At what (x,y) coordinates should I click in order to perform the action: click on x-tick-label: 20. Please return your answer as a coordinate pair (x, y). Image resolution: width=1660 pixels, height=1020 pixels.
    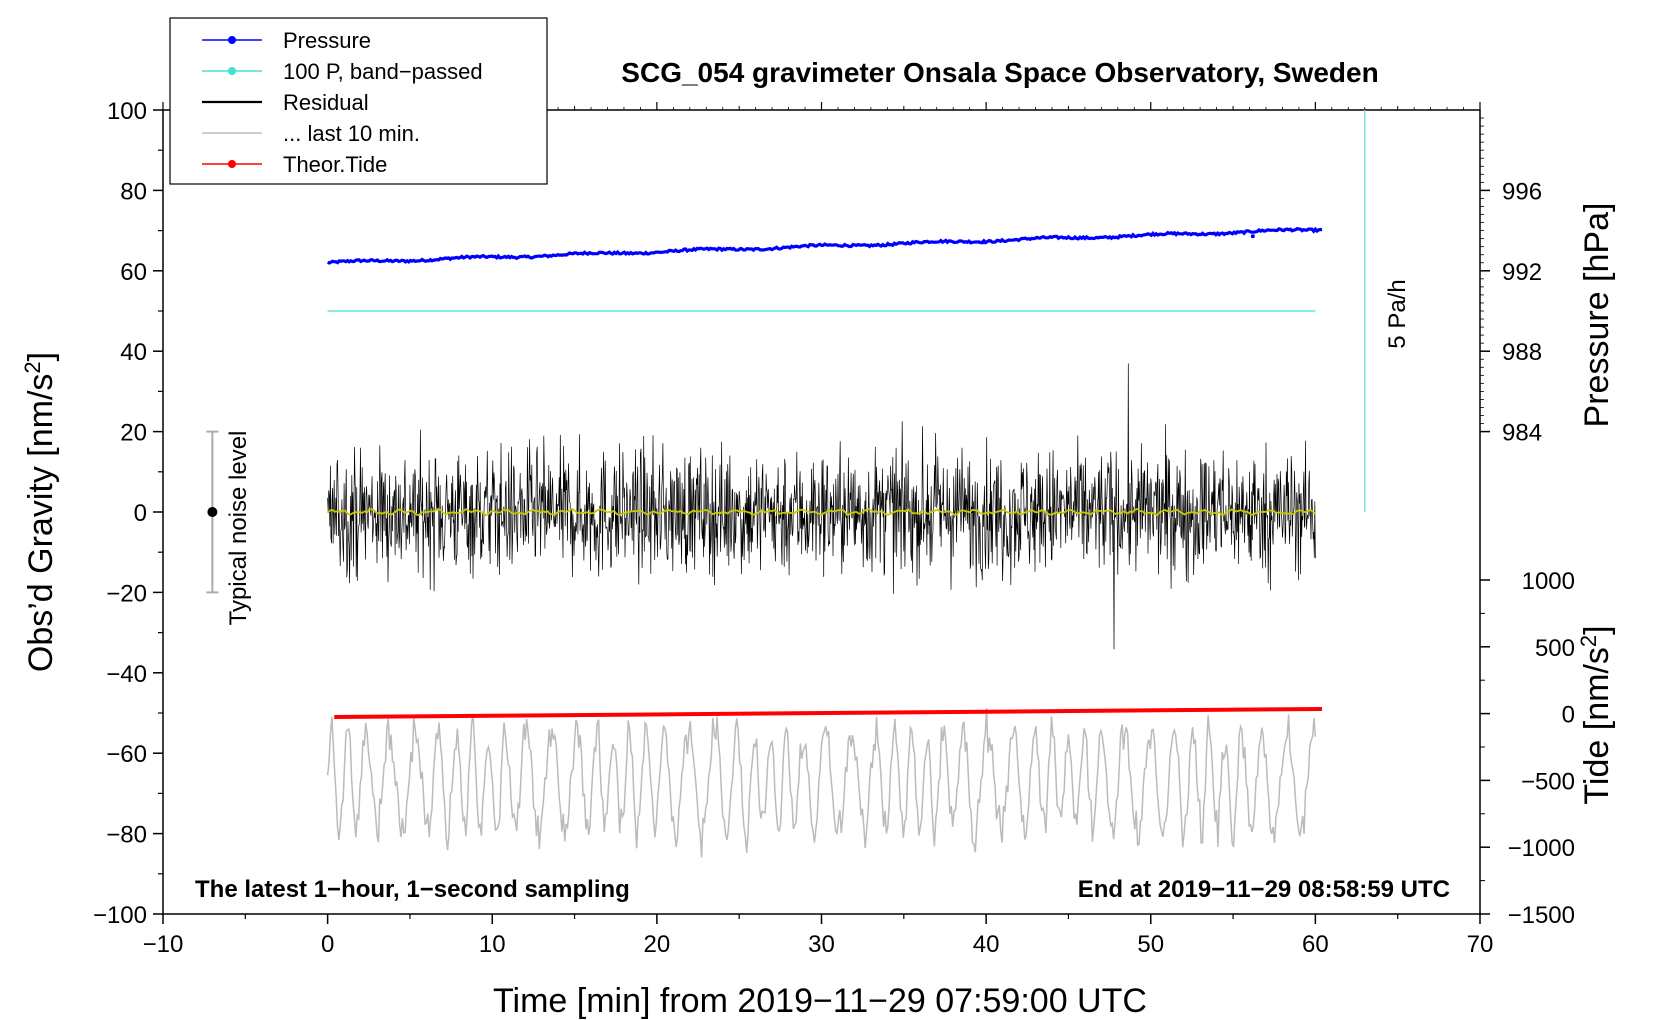
    Looking at the image, I should click on (657, 944).